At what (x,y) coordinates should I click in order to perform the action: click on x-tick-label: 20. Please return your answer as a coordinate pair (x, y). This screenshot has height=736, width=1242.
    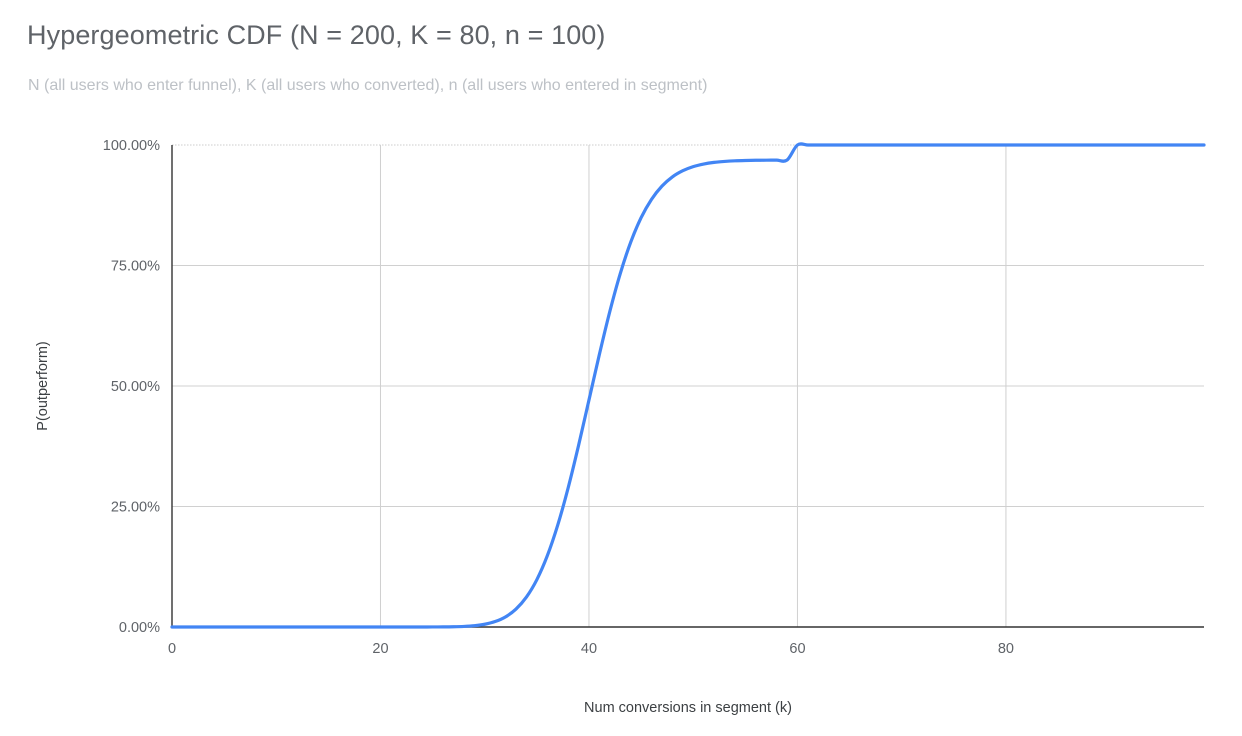
    Looking at the image, I should click on (380, 649).